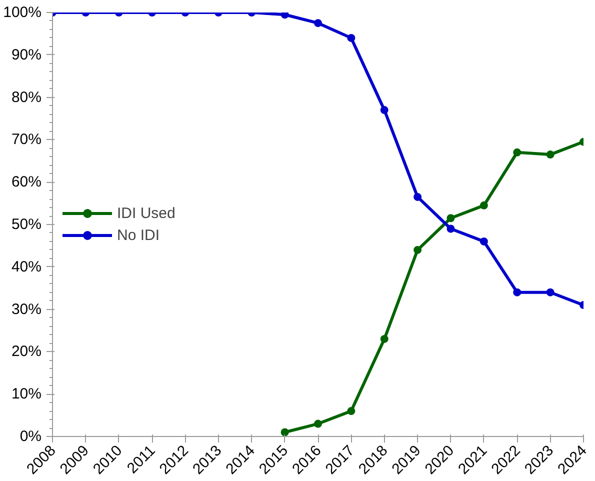 This screenshot has height=481, width=595. Describe the element at coordinates (26, 224) in the screenshot. I see `y-tick-label: 50%` at that location.